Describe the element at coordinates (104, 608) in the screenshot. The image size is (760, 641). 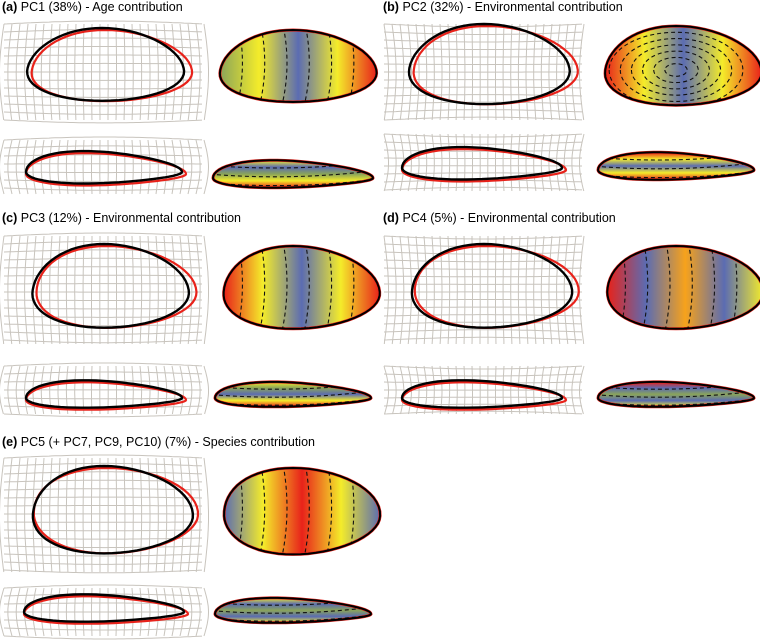
I see `panel-e-dorsal-mean-outline` at that location.